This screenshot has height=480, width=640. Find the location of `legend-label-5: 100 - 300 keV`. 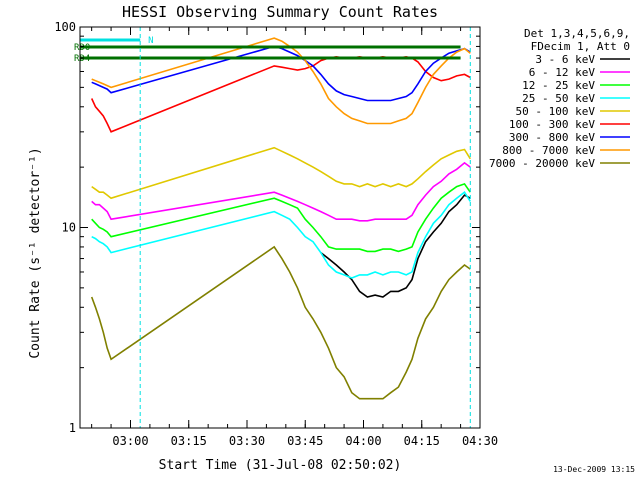

legend-label-5: 100 - 300 keV is located at coordinates (552, 124).